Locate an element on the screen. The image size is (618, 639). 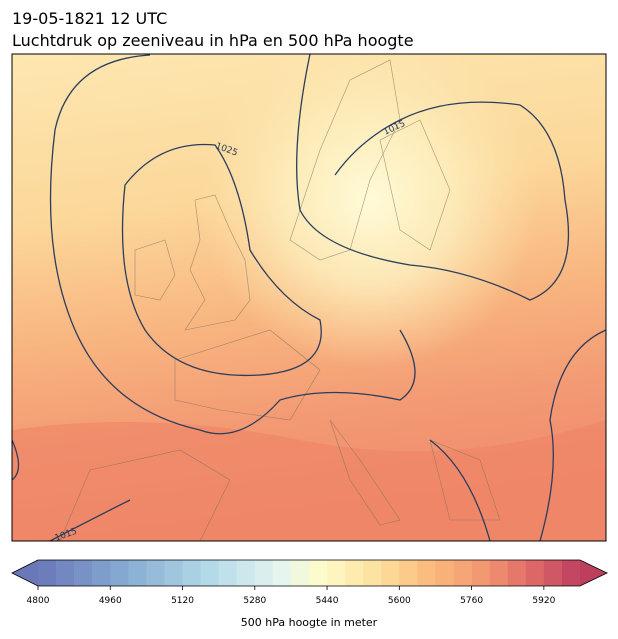
colorbar-label: 500 hPa hoogte in meter is located at coordinates (309, 622).